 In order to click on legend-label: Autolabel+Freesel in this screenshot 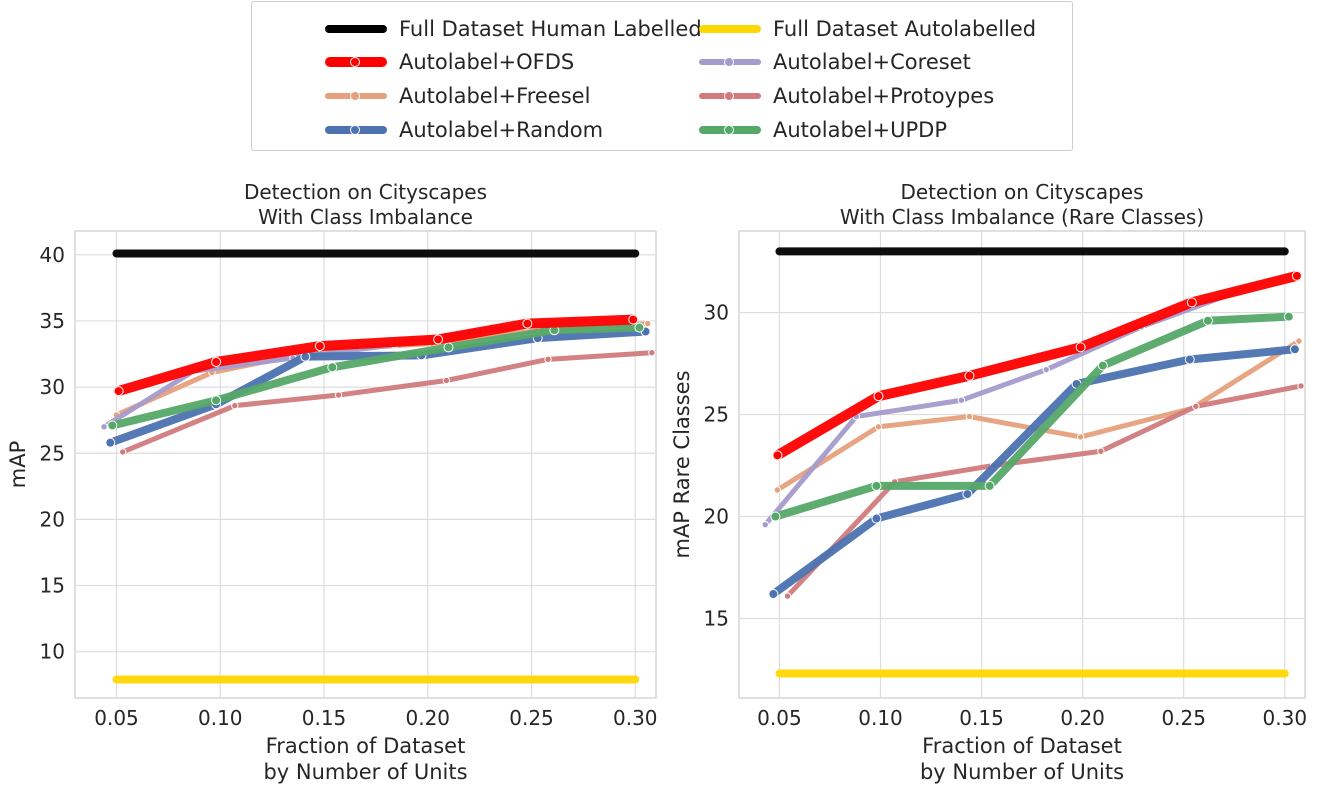, I will do `click(495, 96)`.